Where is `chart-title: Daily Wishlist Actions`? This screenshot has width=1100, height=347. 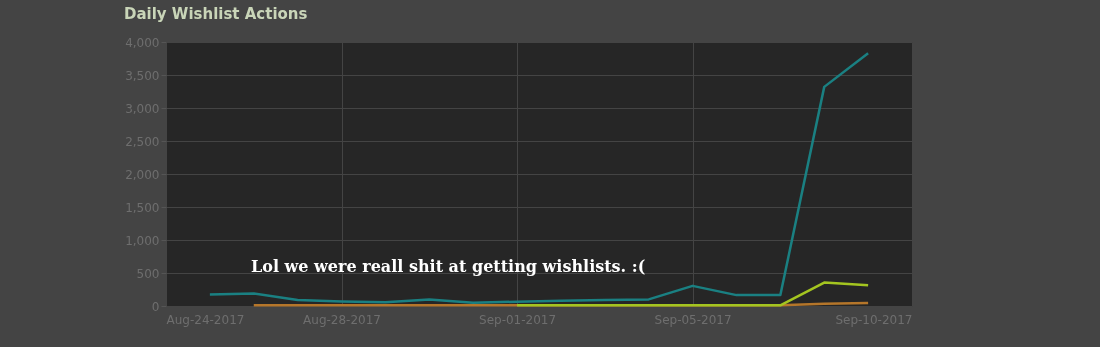
chart-title: Daily Wishlist Actions is located at coordinates (216, 14).